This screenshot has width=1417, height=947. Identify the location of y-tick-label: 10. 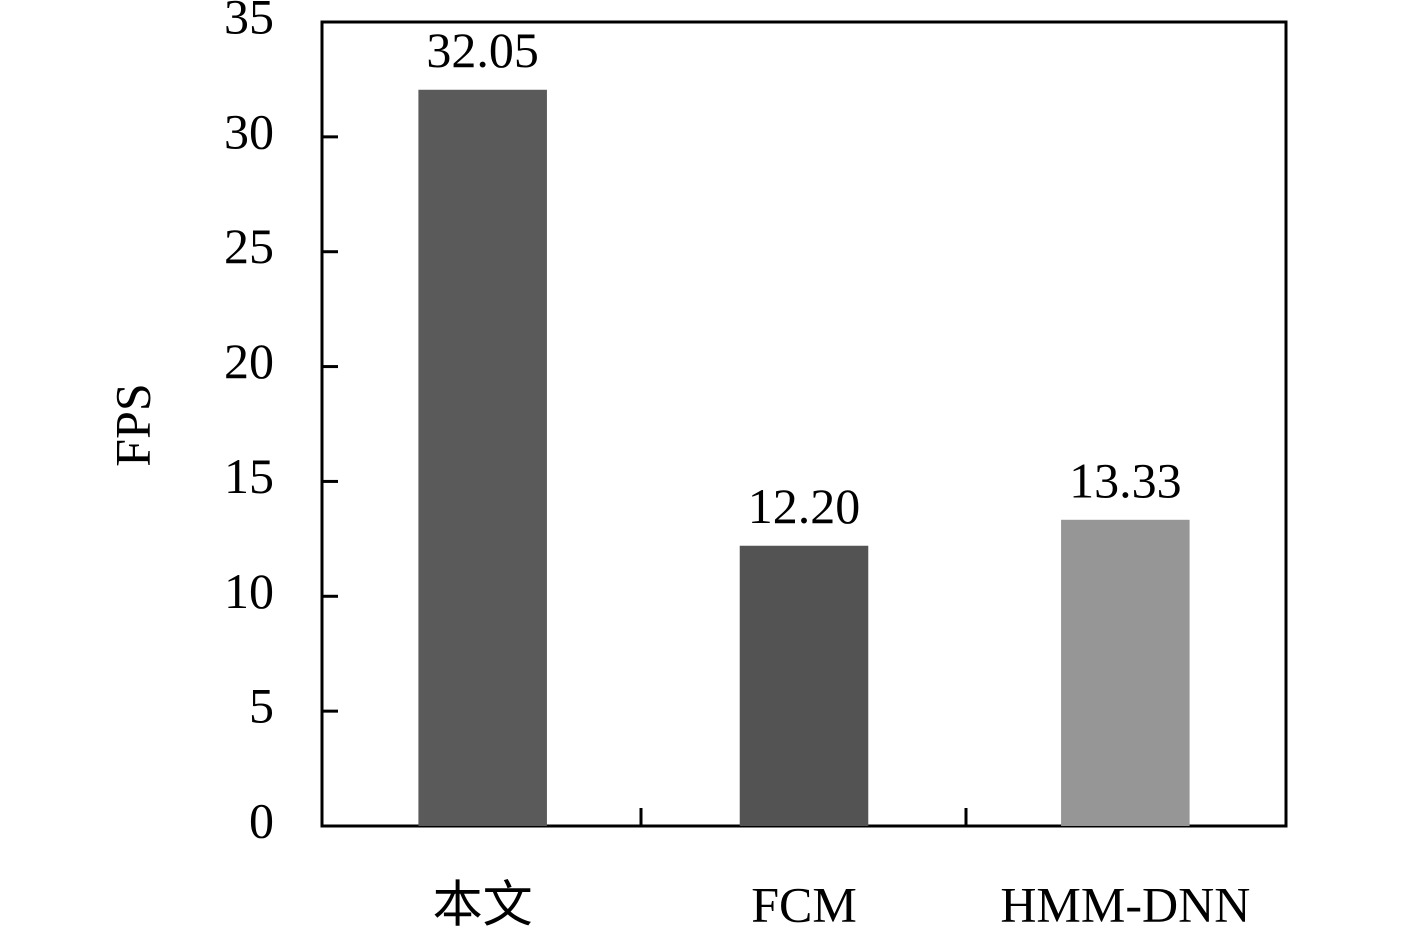
(249, 591).